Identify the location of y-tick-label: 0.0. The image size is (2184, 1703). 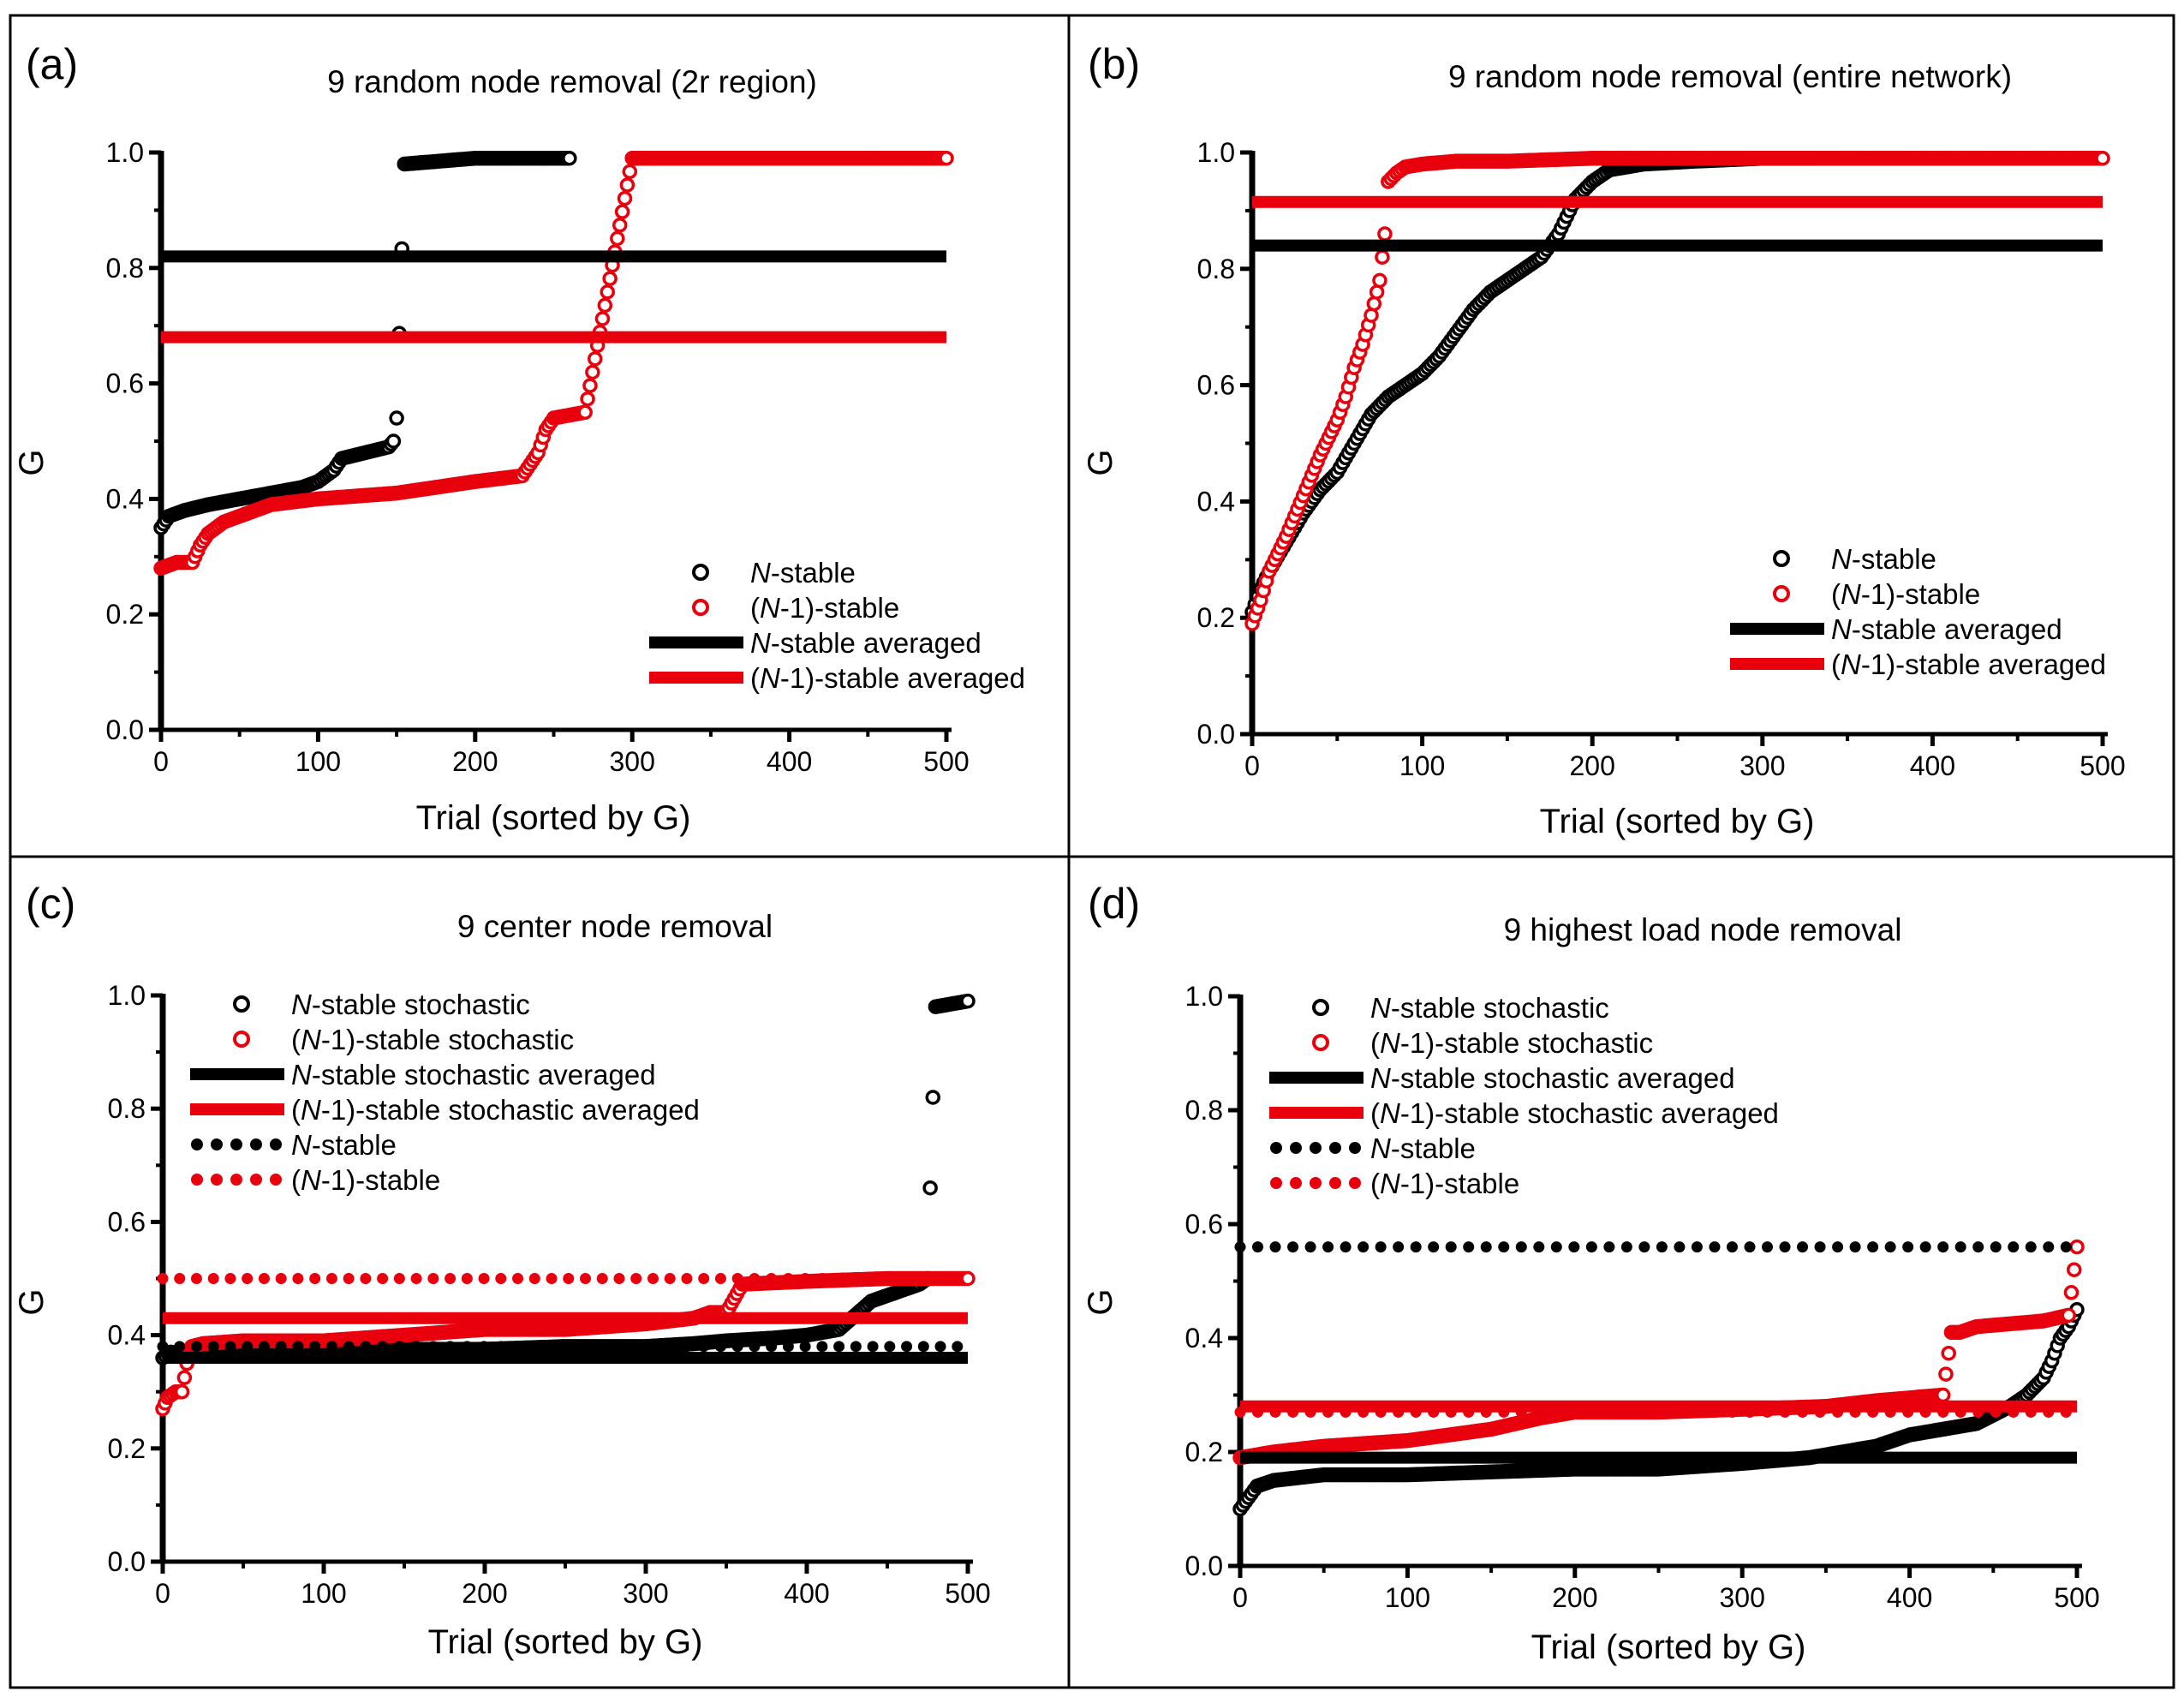
(1216, 734).